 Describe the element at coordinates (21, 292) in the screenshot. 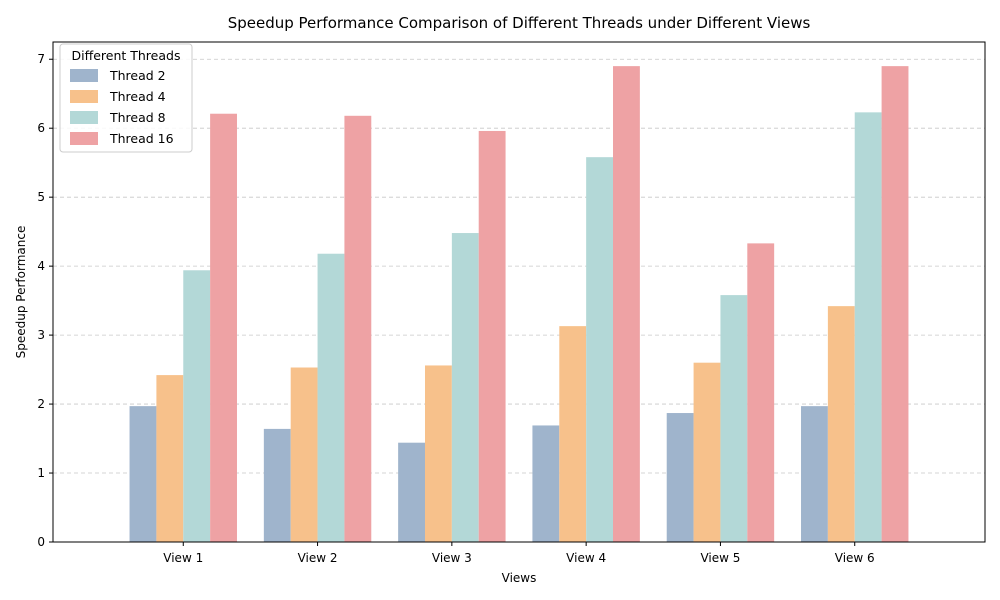

I see `y-axis-label: Speedup Performance` at that location.